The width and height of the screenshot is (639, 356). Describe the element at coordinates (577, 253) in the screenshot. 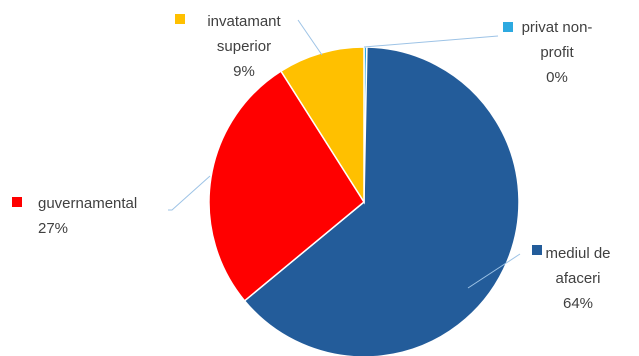

I see `data-label-category-1: mediul de` at that location.